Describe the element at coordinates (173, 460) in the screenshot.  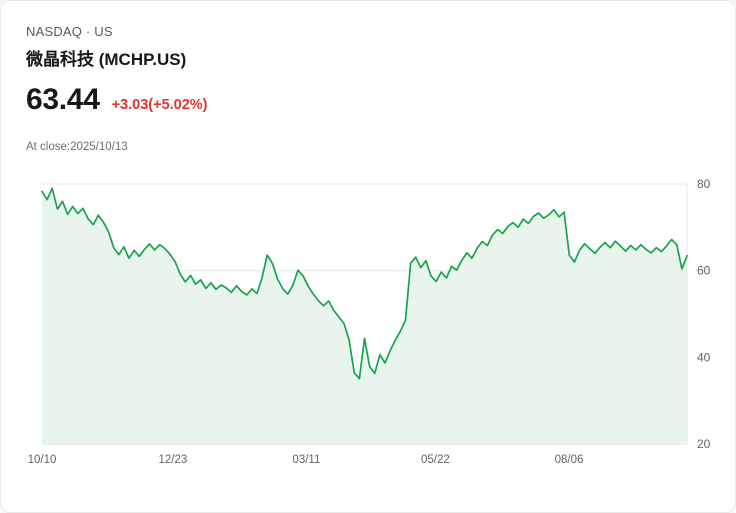
I see `svg-text: 12/23` at that location.